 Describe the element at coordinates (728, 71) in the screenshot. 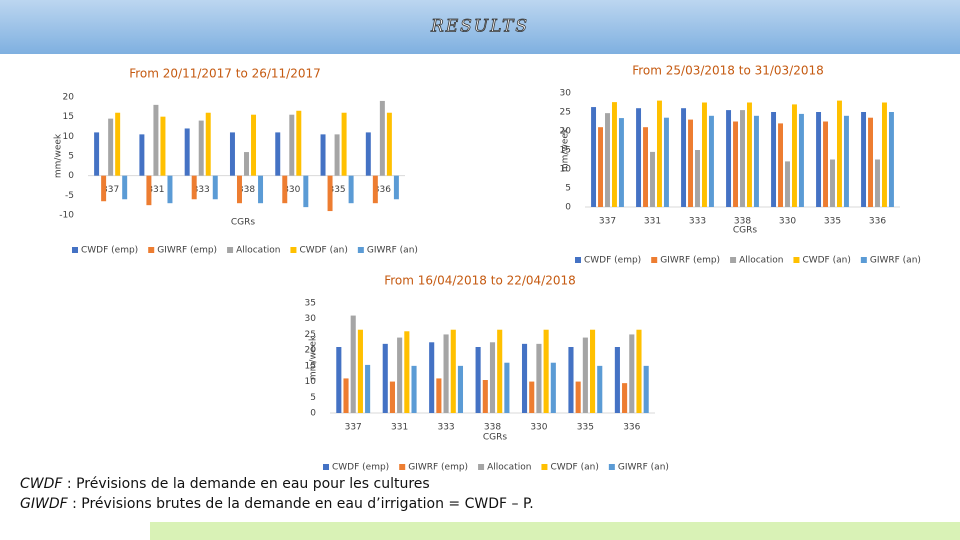

I see `chart-title: From 25/03/2018 to 31/03/2018` at that location.